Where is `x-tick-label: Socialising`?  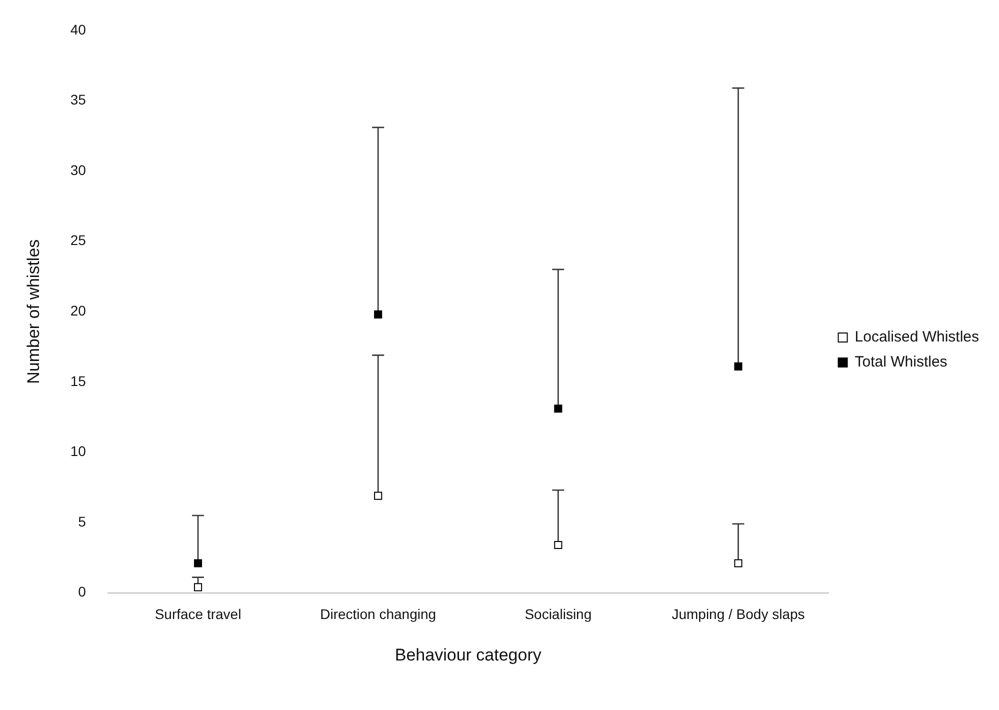
x-tick-label: Socialising is located at coordinates (558, 614).